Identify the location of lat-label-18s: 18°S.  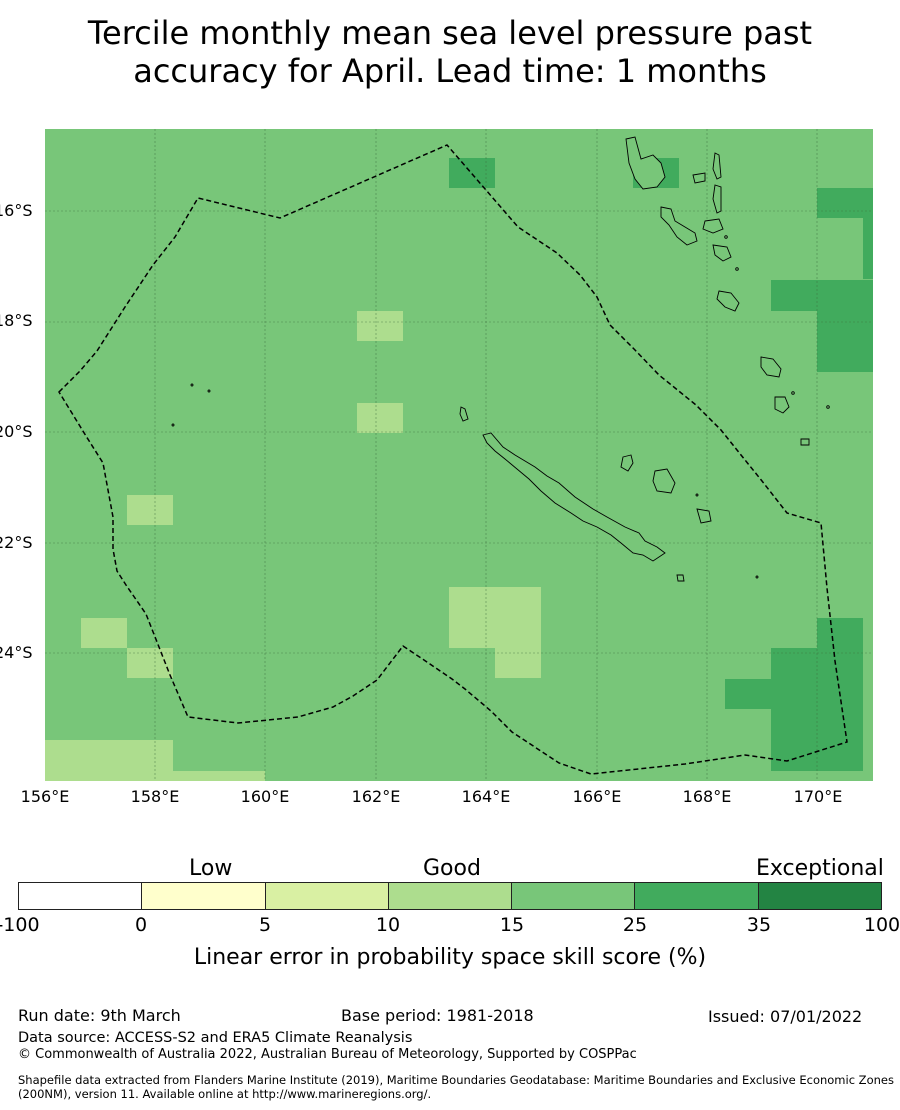
(16, 320).